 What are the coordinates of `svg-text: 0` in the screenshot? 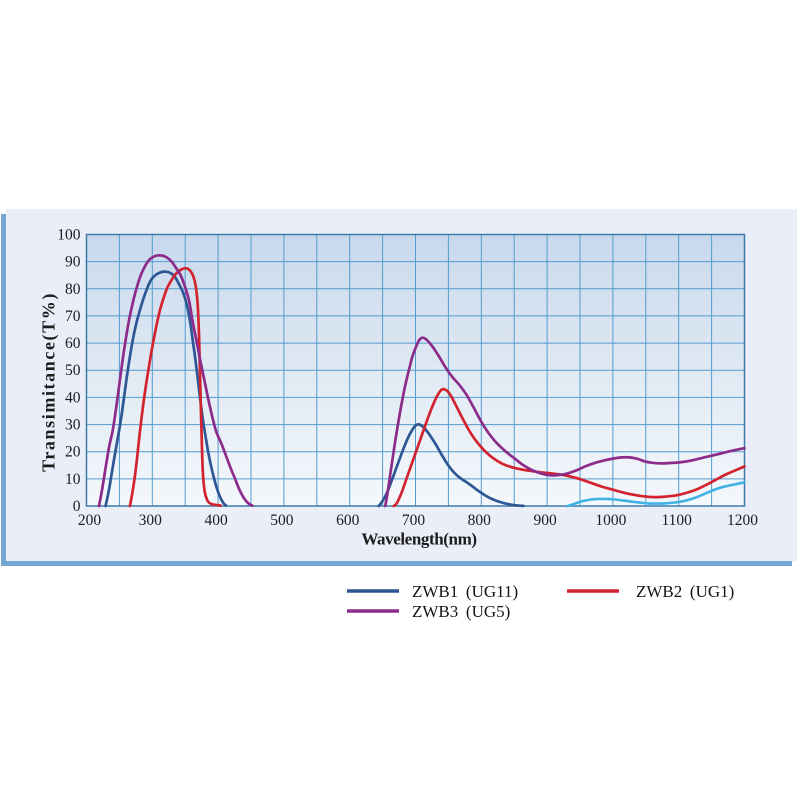 It's located at (77, 506).